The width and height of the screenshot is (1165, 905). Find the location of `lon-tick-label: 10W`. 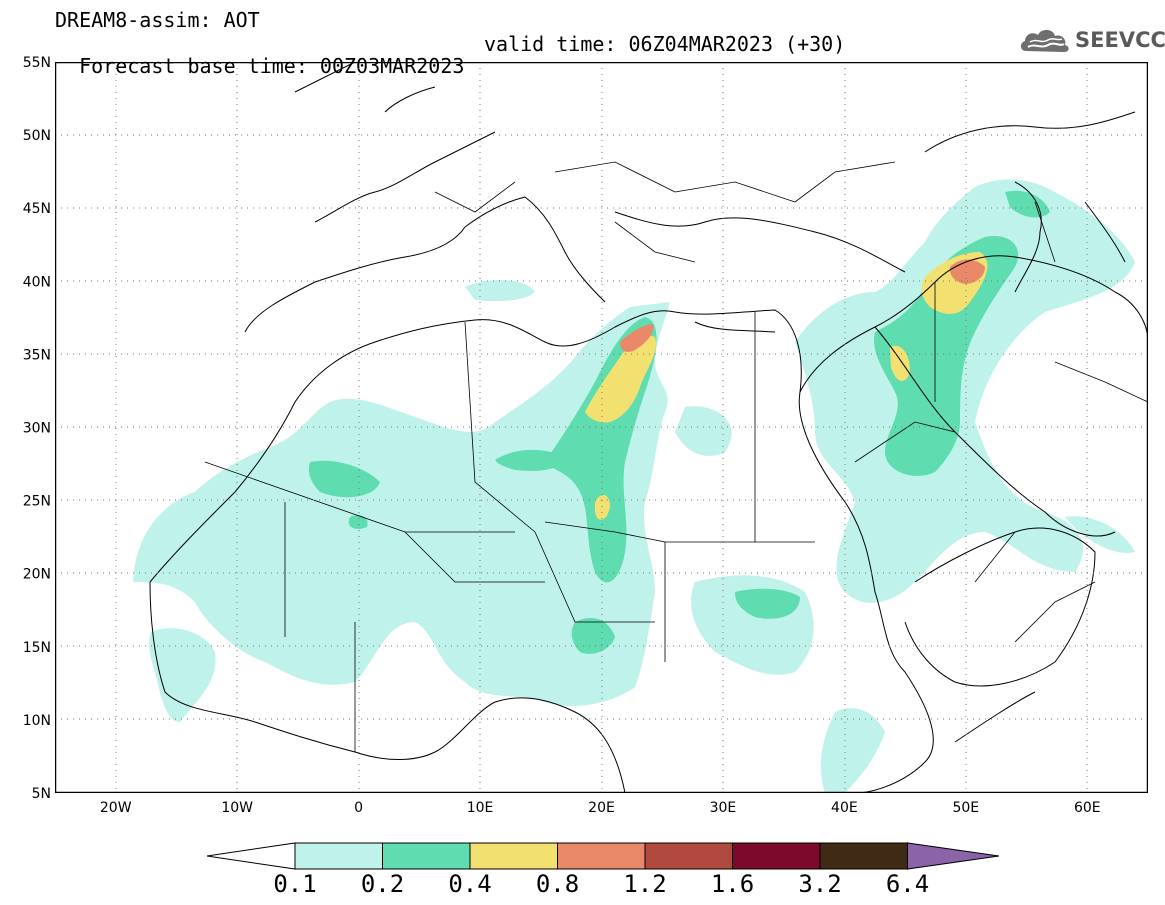

lon-tick-label: 10W is located at coordinates (237, 808).